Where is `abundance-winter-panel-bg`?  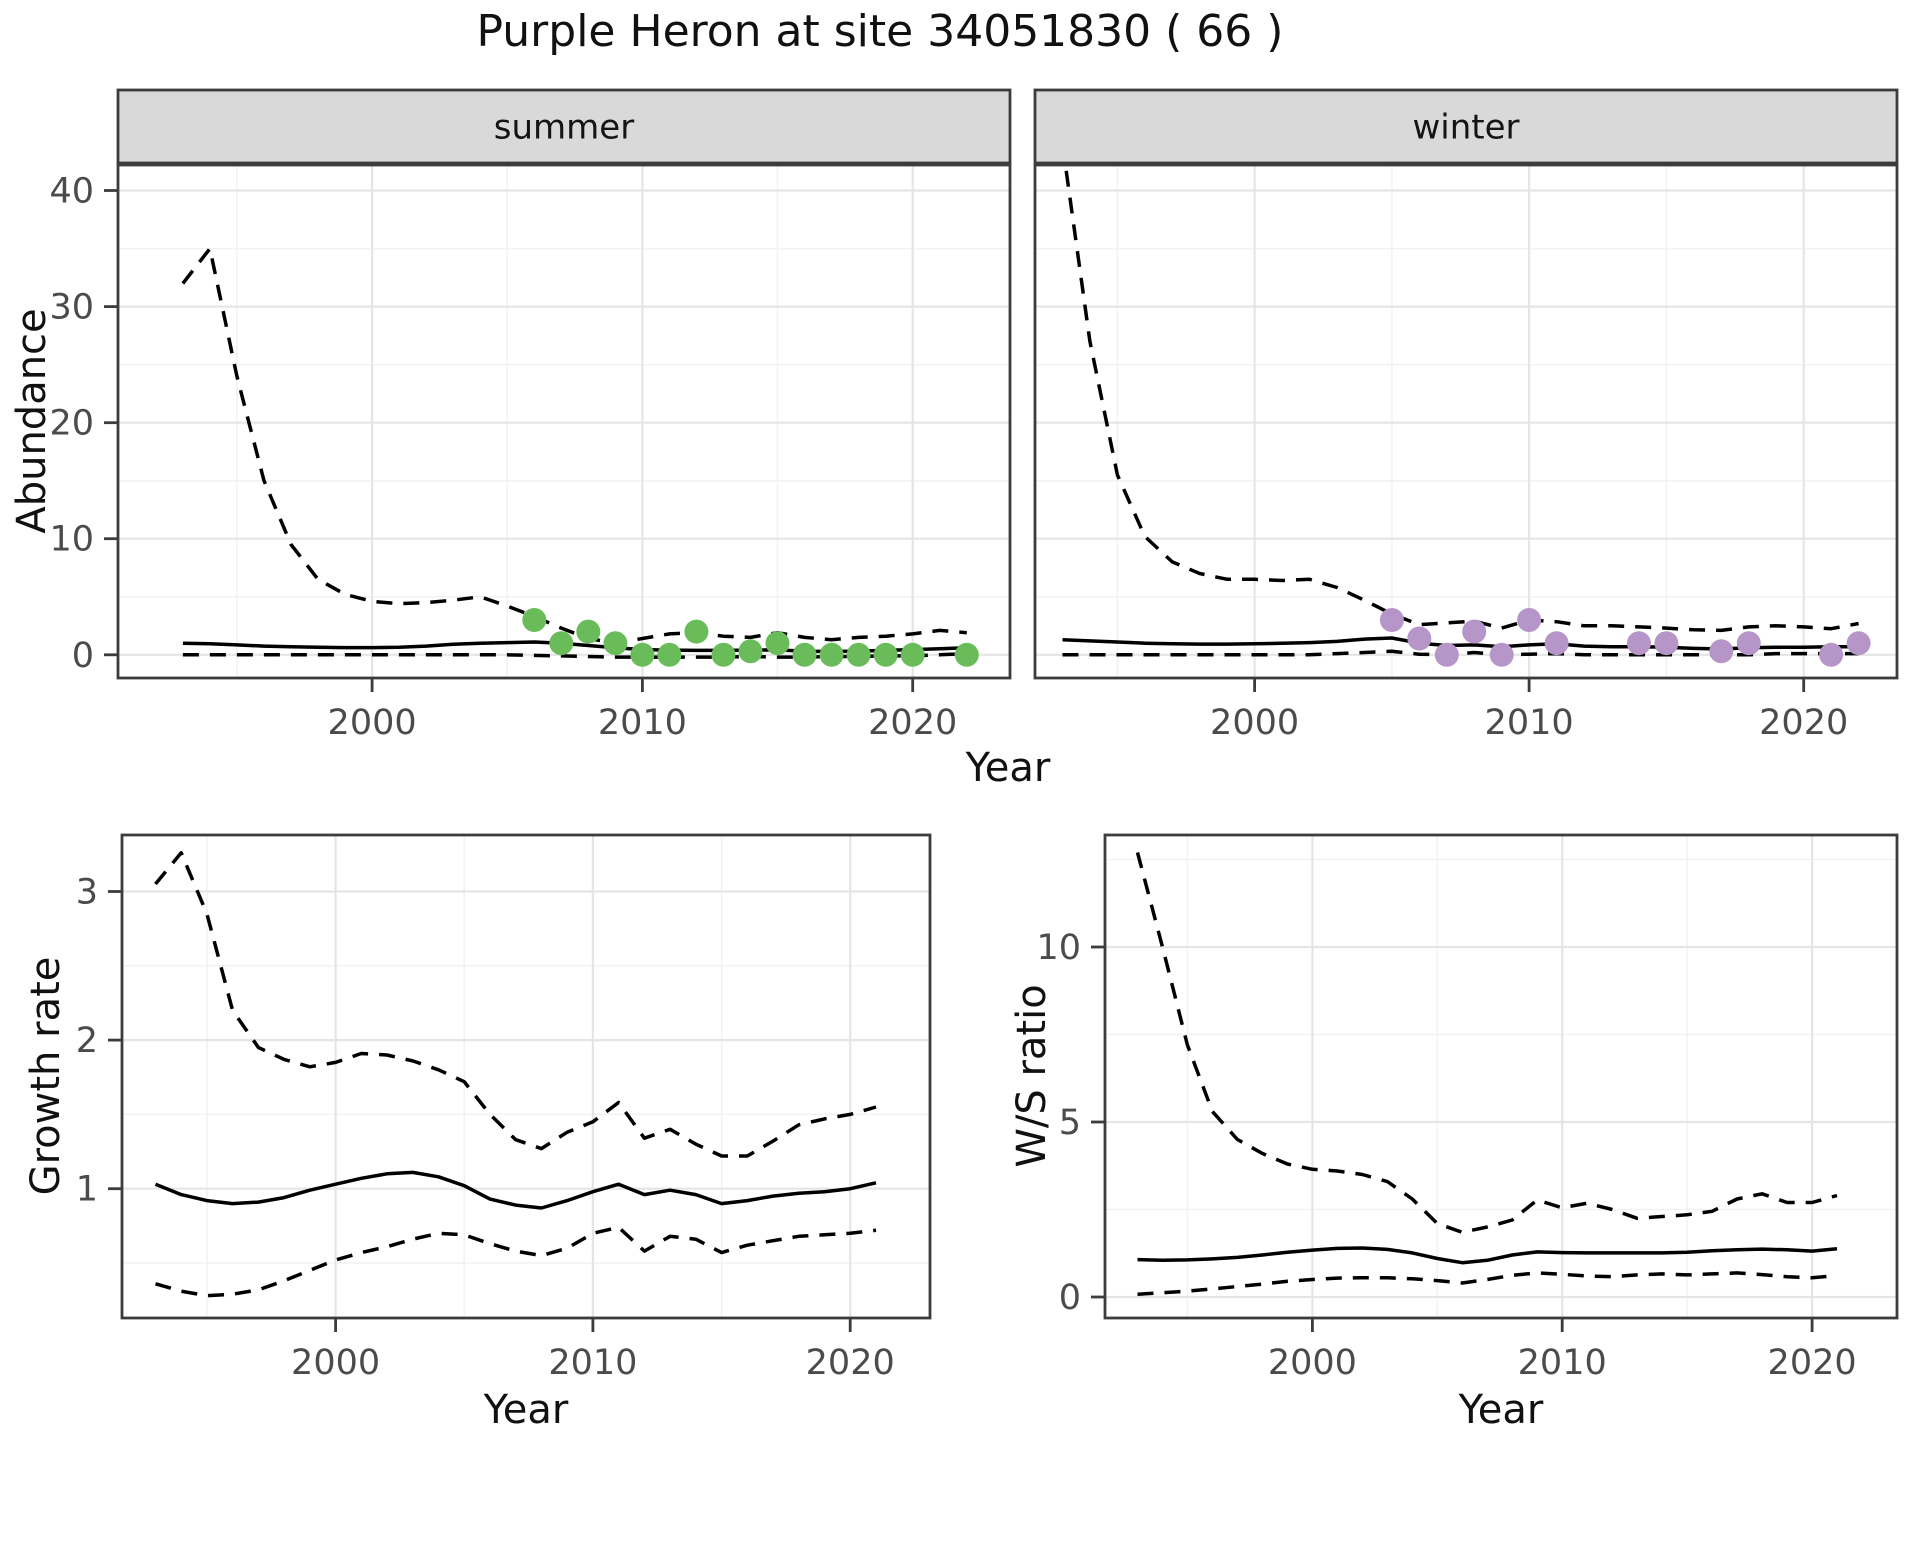 abundance-winter-panel-bg is located at coordinates (1466, 421).